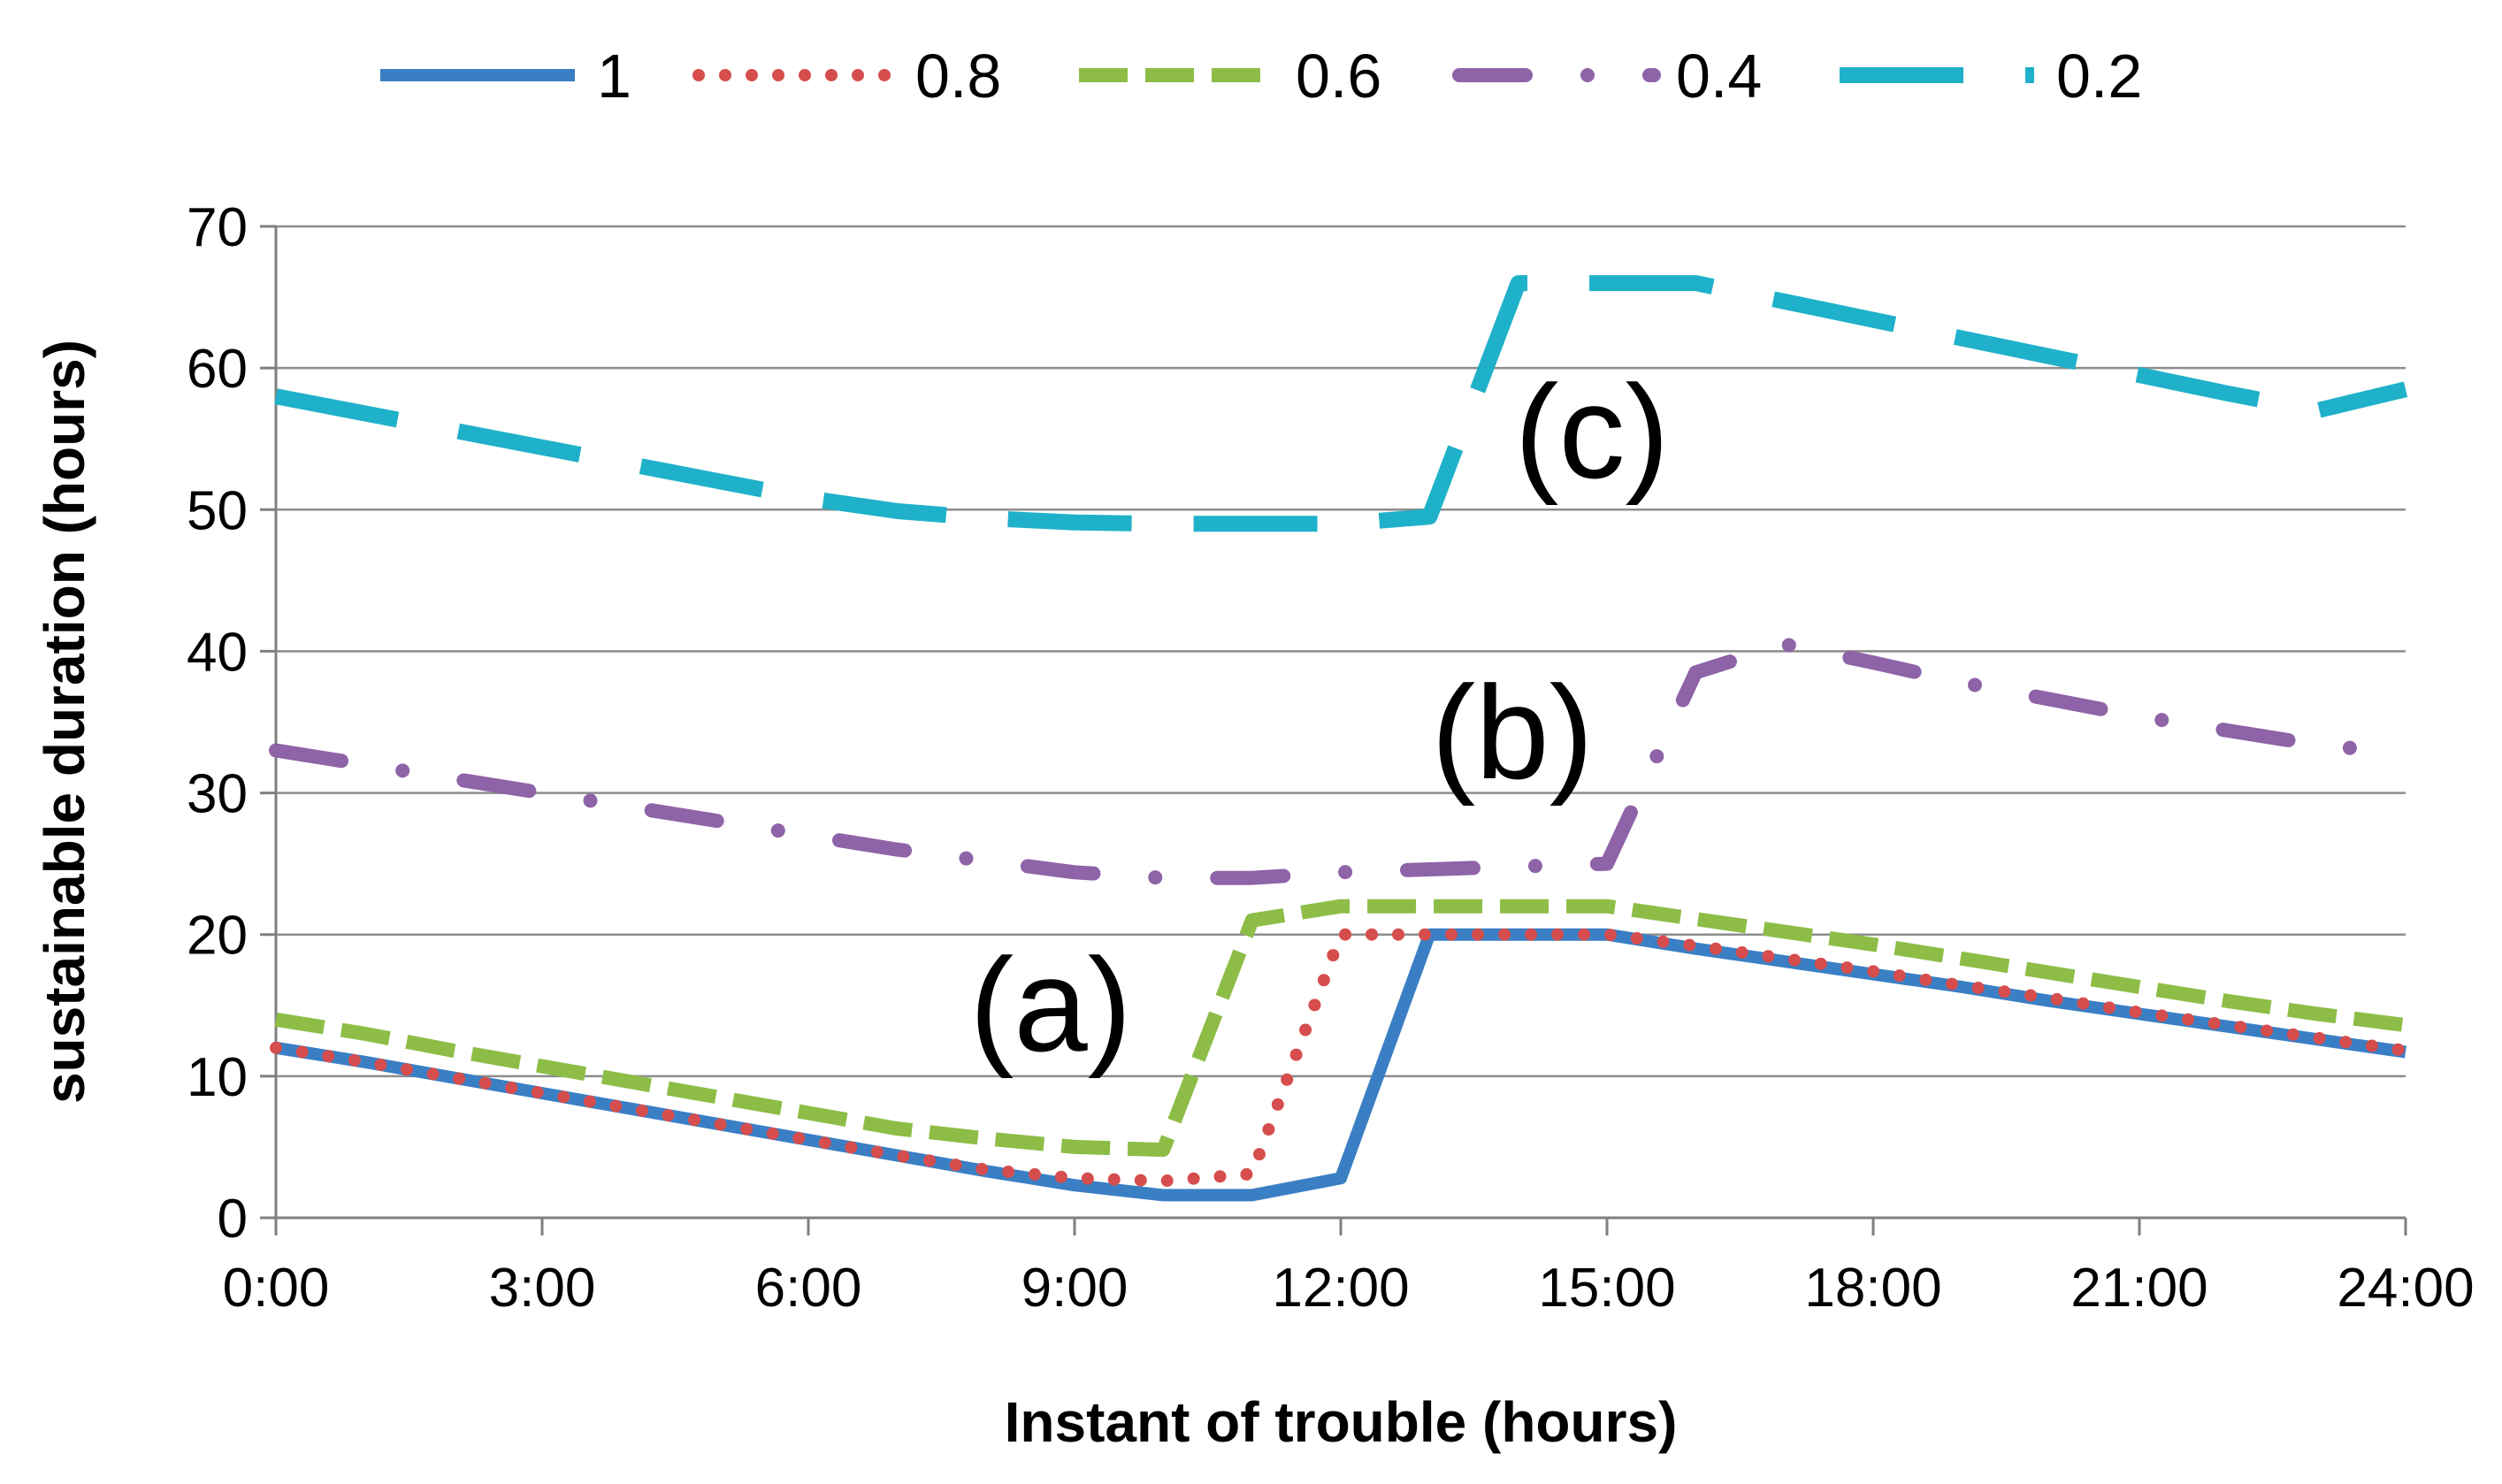 The width and height of the screenshot is (2502, 1484). I want to click on annotation-c: (c), so click(1592, 431).